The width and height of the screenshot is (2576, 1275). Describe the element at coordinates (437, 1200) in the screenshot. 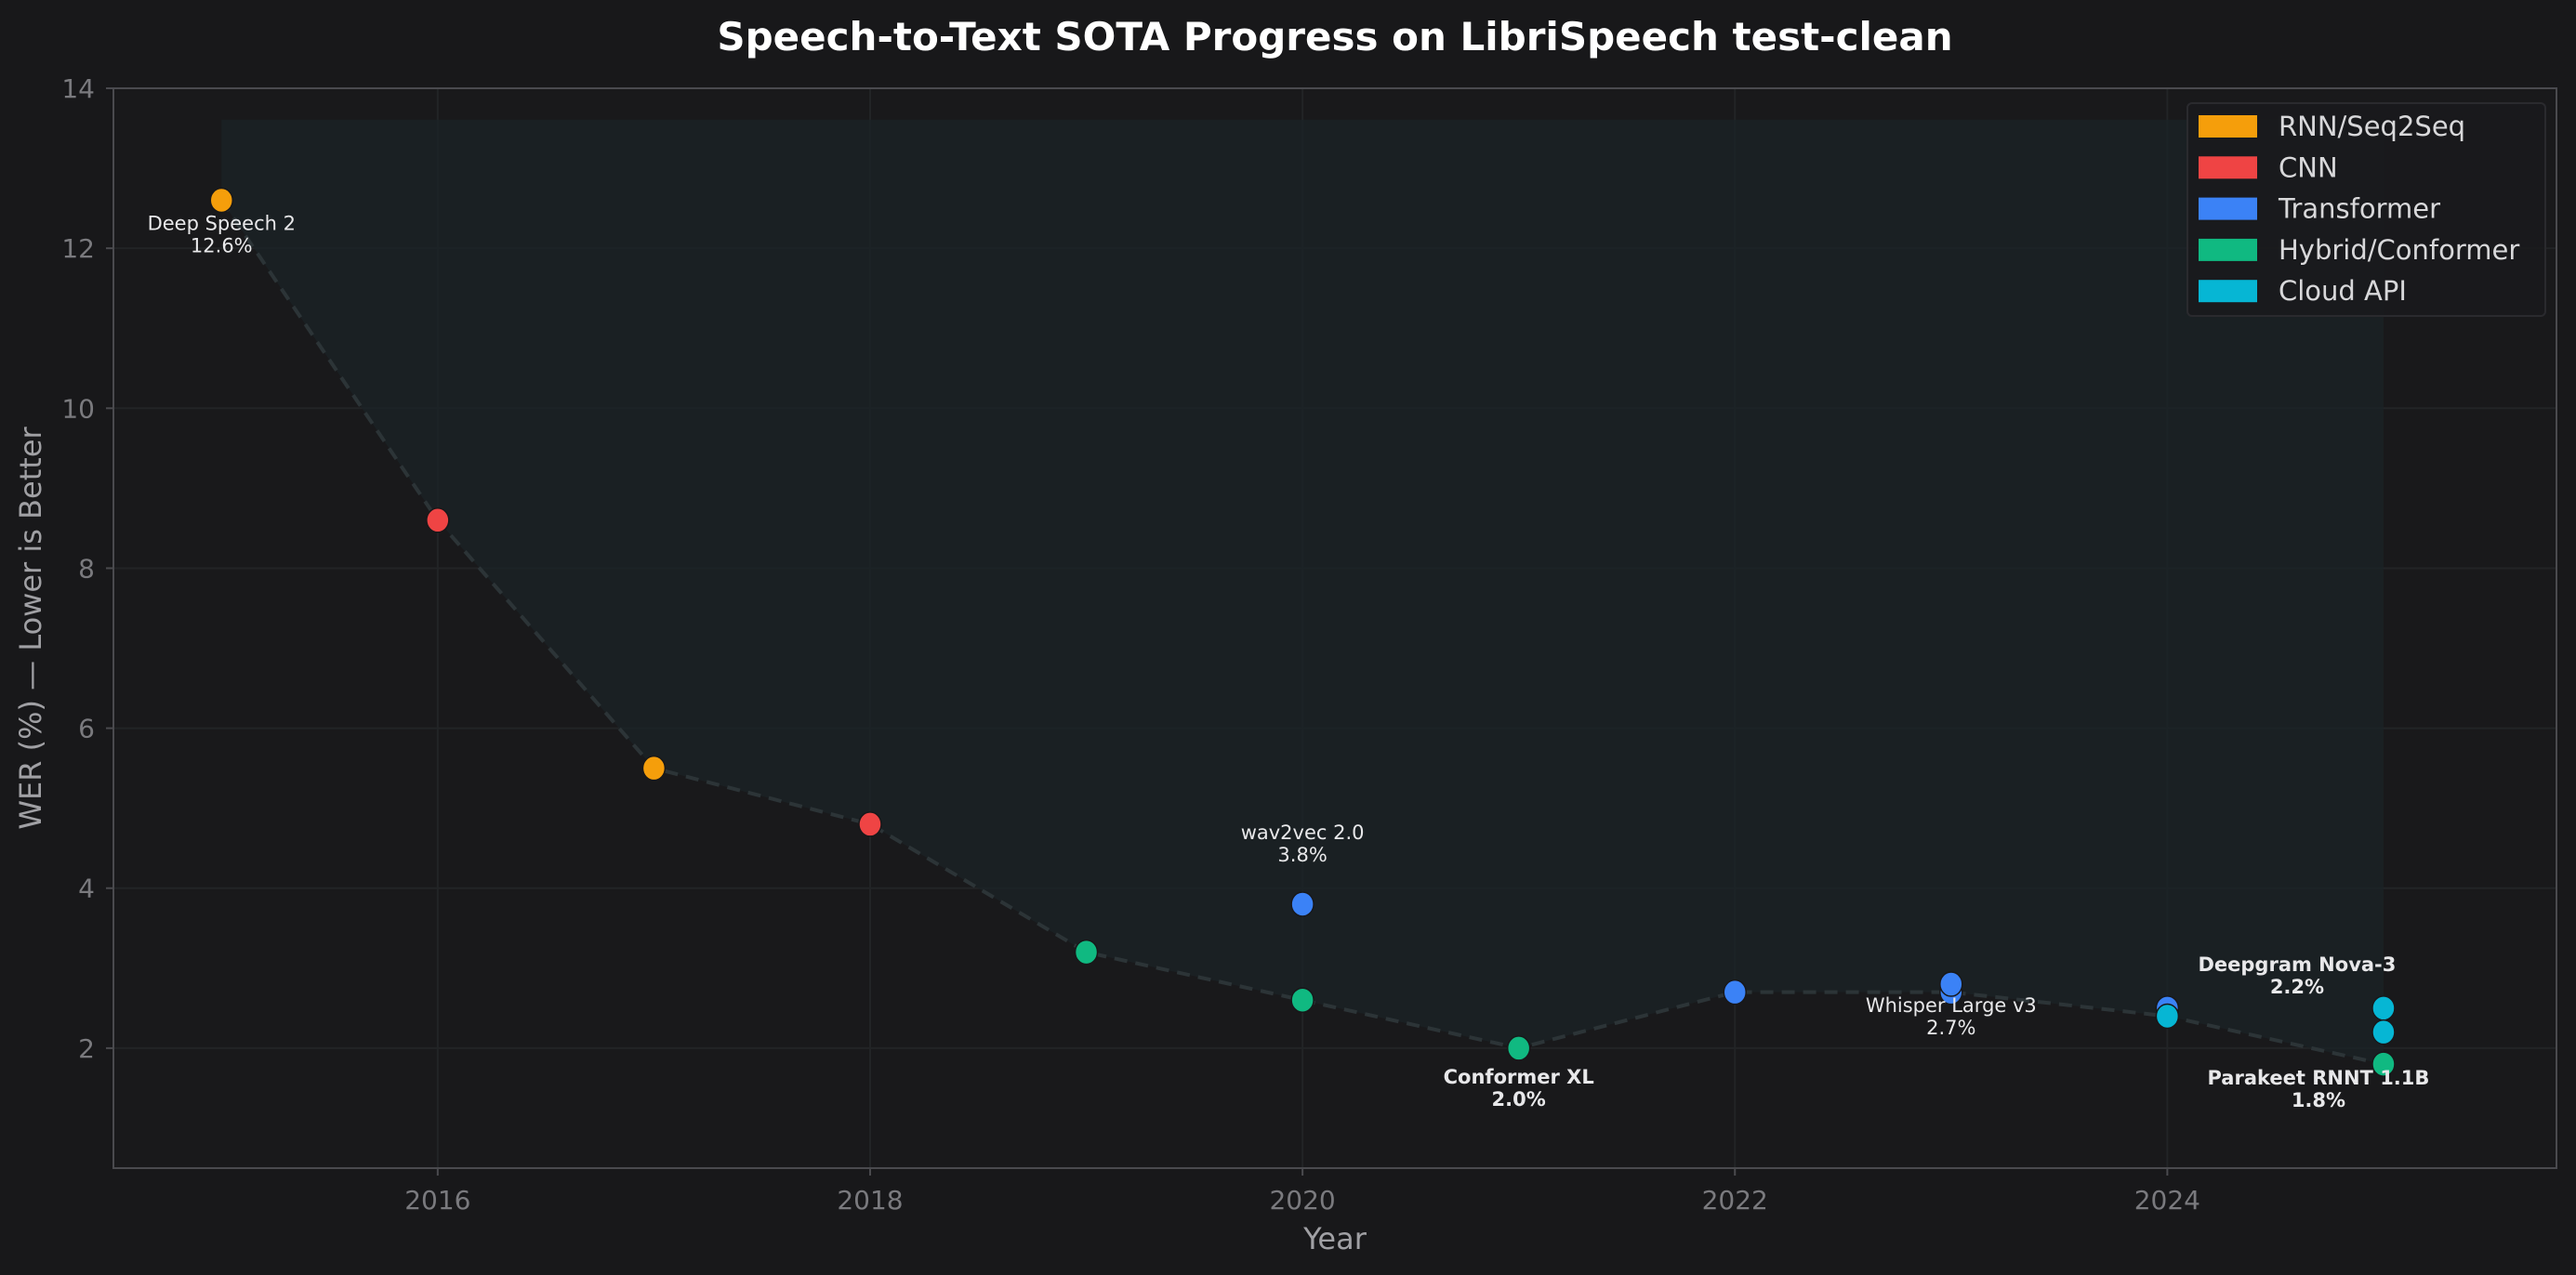

I see `x-tick-label: 2016` at that location.